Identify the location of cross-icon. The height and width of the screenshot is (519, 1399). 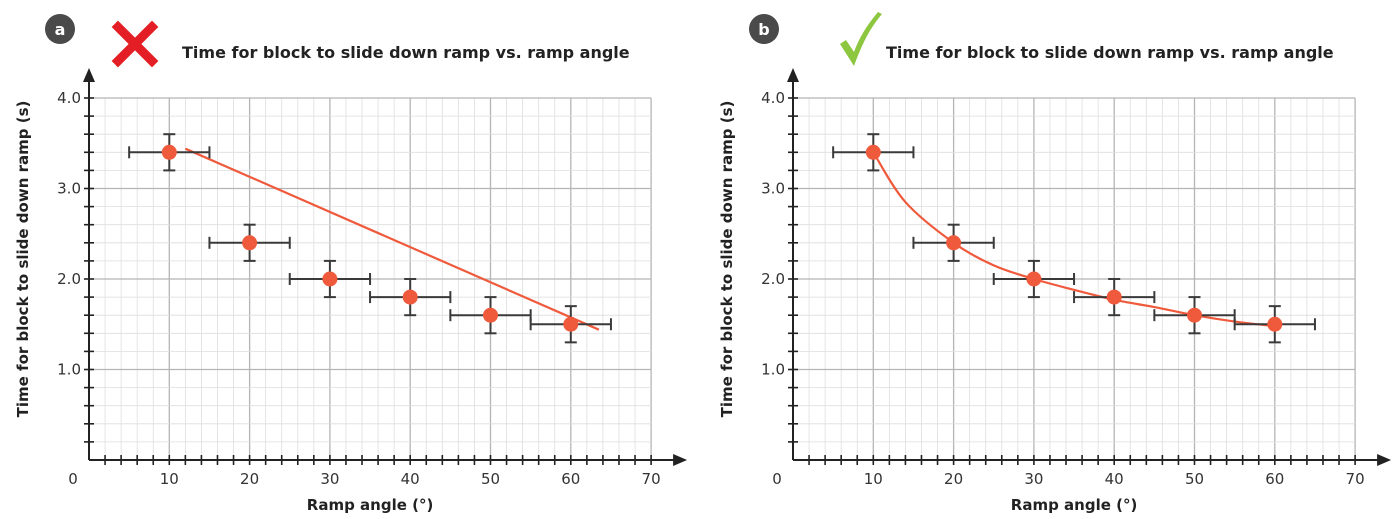
(135, 44).